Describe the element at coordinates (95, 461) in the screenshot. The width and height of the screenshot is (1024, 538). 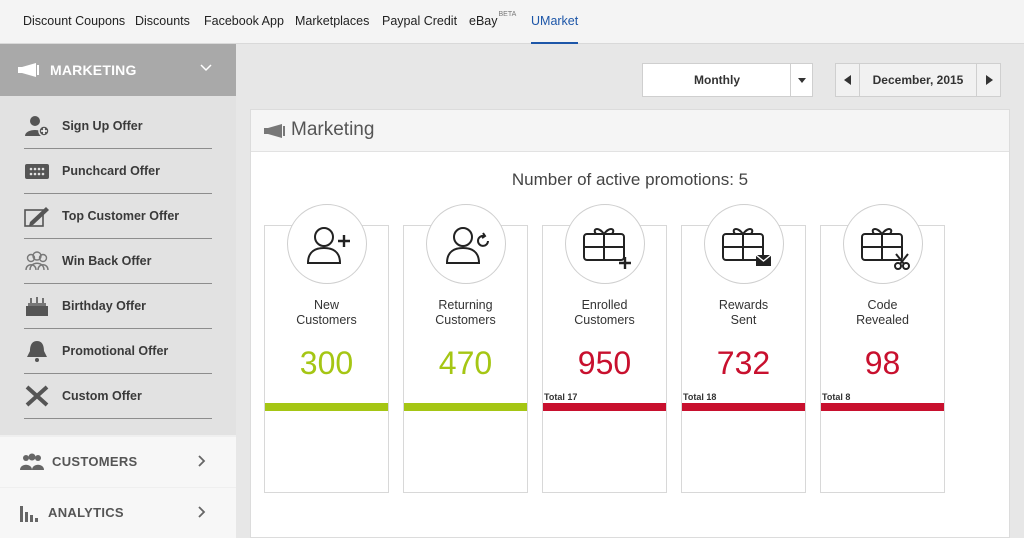
I see `sidebar-section-label: CUSTOMERS` at that location.